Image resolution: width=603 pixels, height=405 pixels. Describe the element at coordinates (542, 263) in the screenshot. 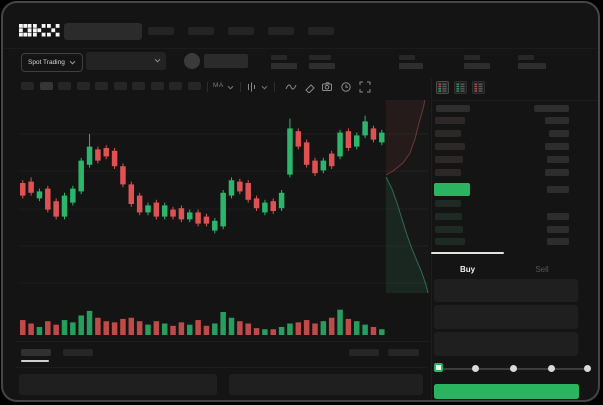

I see `tab-sell: Sell` at that location.